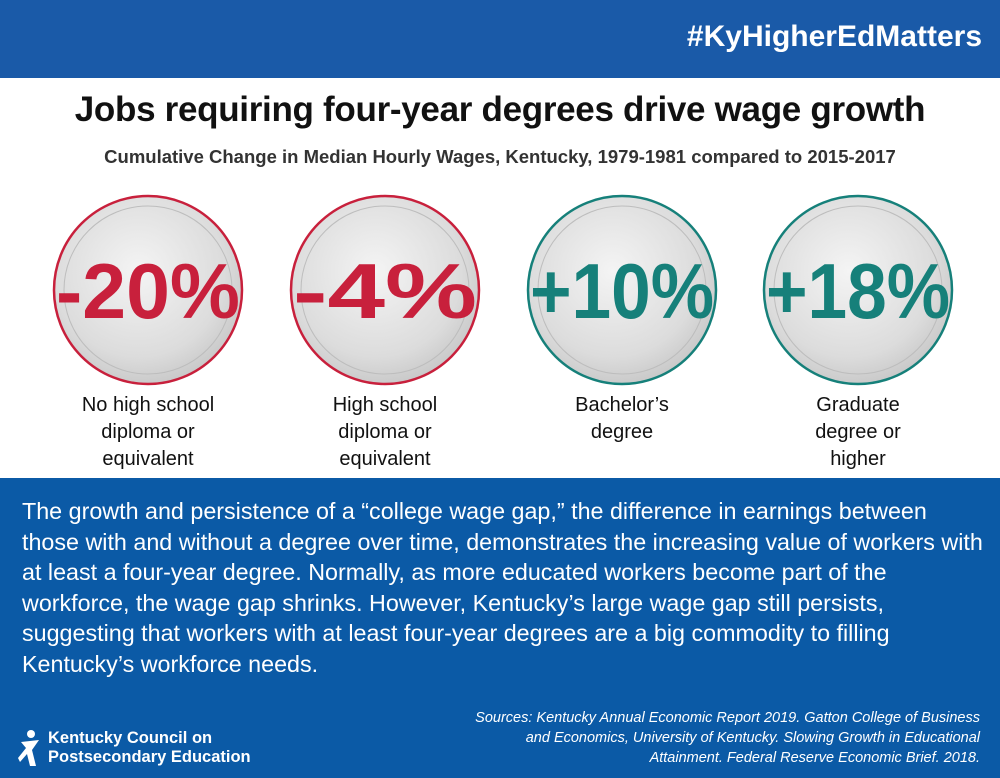 Image resolution: width=1000 pixels, height=778 pixels. Describe the element at coordinates (622, 405) in the screenshot. I see `stat-label: Bachelor’s` at that location.